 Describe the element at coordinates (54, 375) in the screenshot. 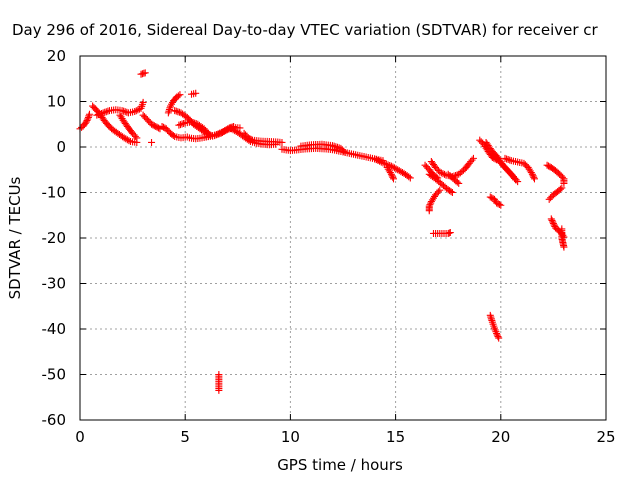

I see `y-tick-label: -50` at that location.